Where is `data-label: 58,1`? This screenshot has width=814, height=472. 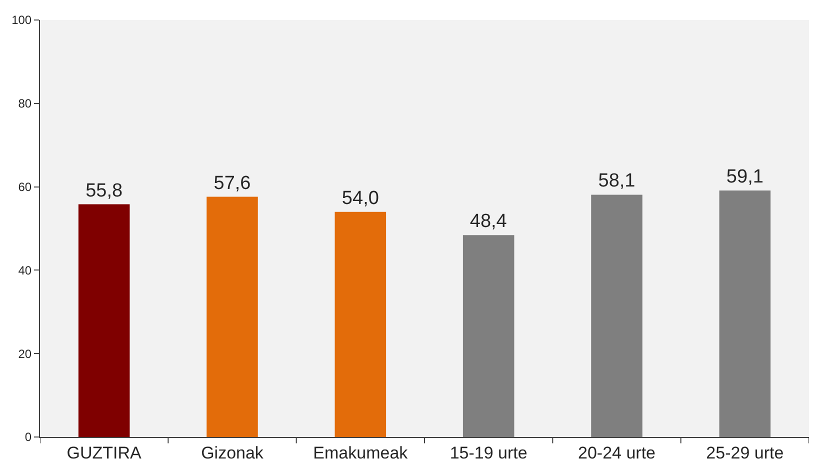
data-label: 58,1 is located at coordinates (617, 181).